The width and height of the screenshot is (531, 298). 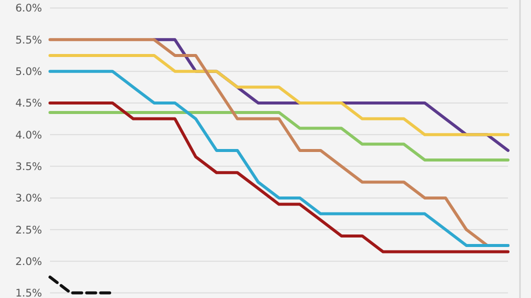 What do you see at coordinates (28, 72) in the screenshot?
I see `y-tick-label: 5.0%` at bounding box center [28, 72].